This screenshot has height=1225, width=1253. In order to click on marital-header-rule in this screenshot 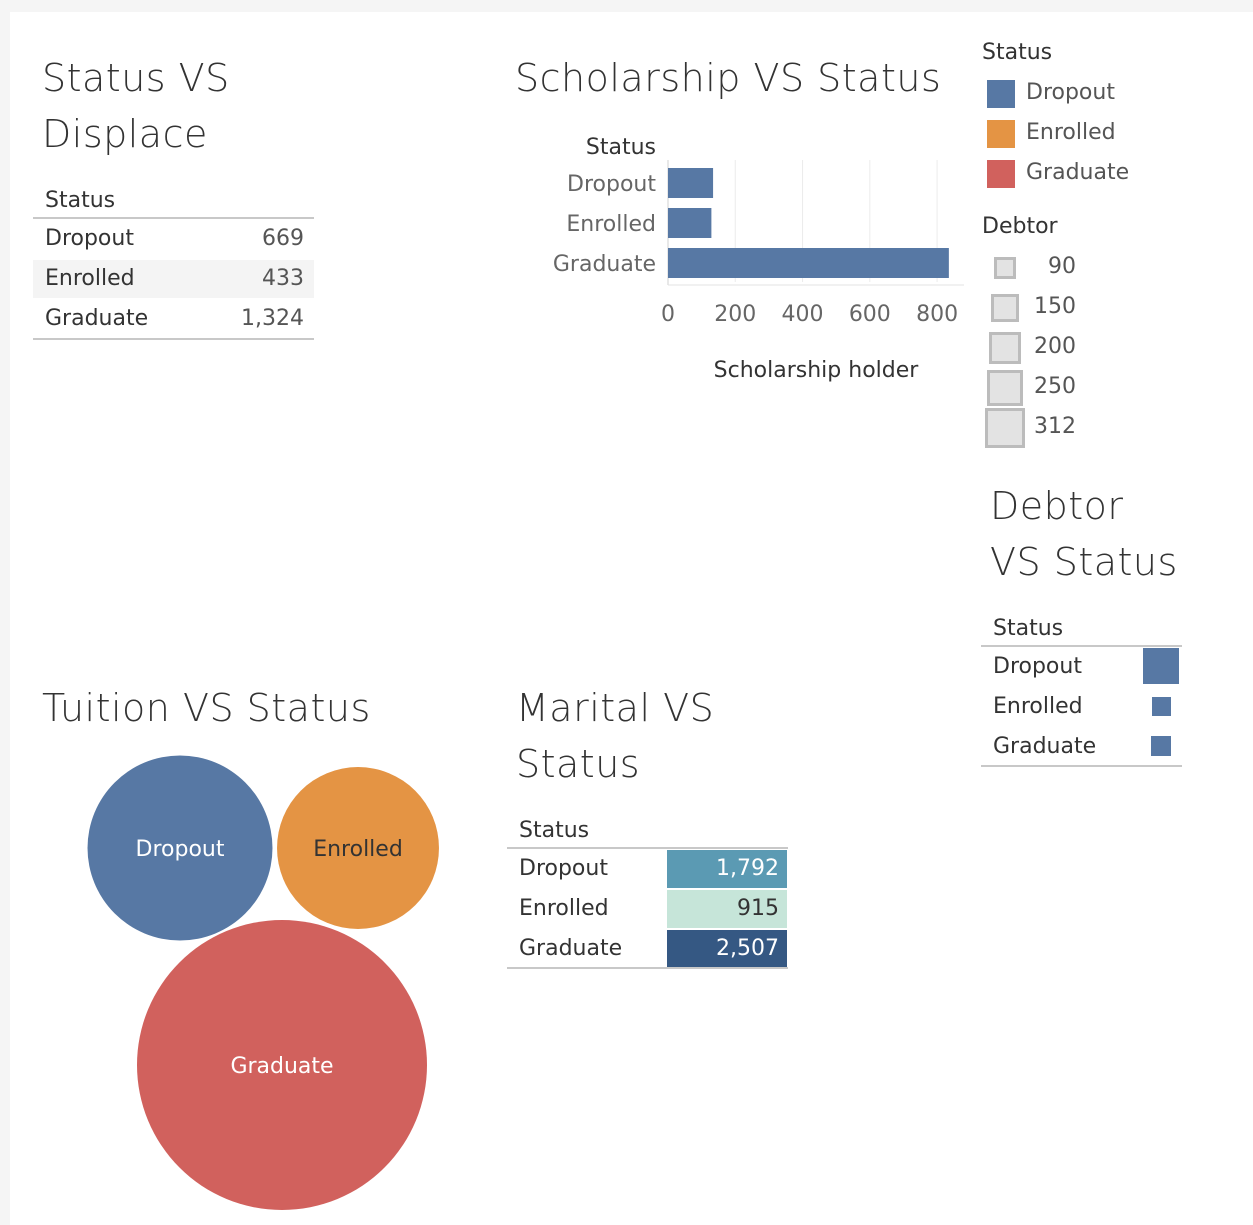, I will do `click(647, 848)`.